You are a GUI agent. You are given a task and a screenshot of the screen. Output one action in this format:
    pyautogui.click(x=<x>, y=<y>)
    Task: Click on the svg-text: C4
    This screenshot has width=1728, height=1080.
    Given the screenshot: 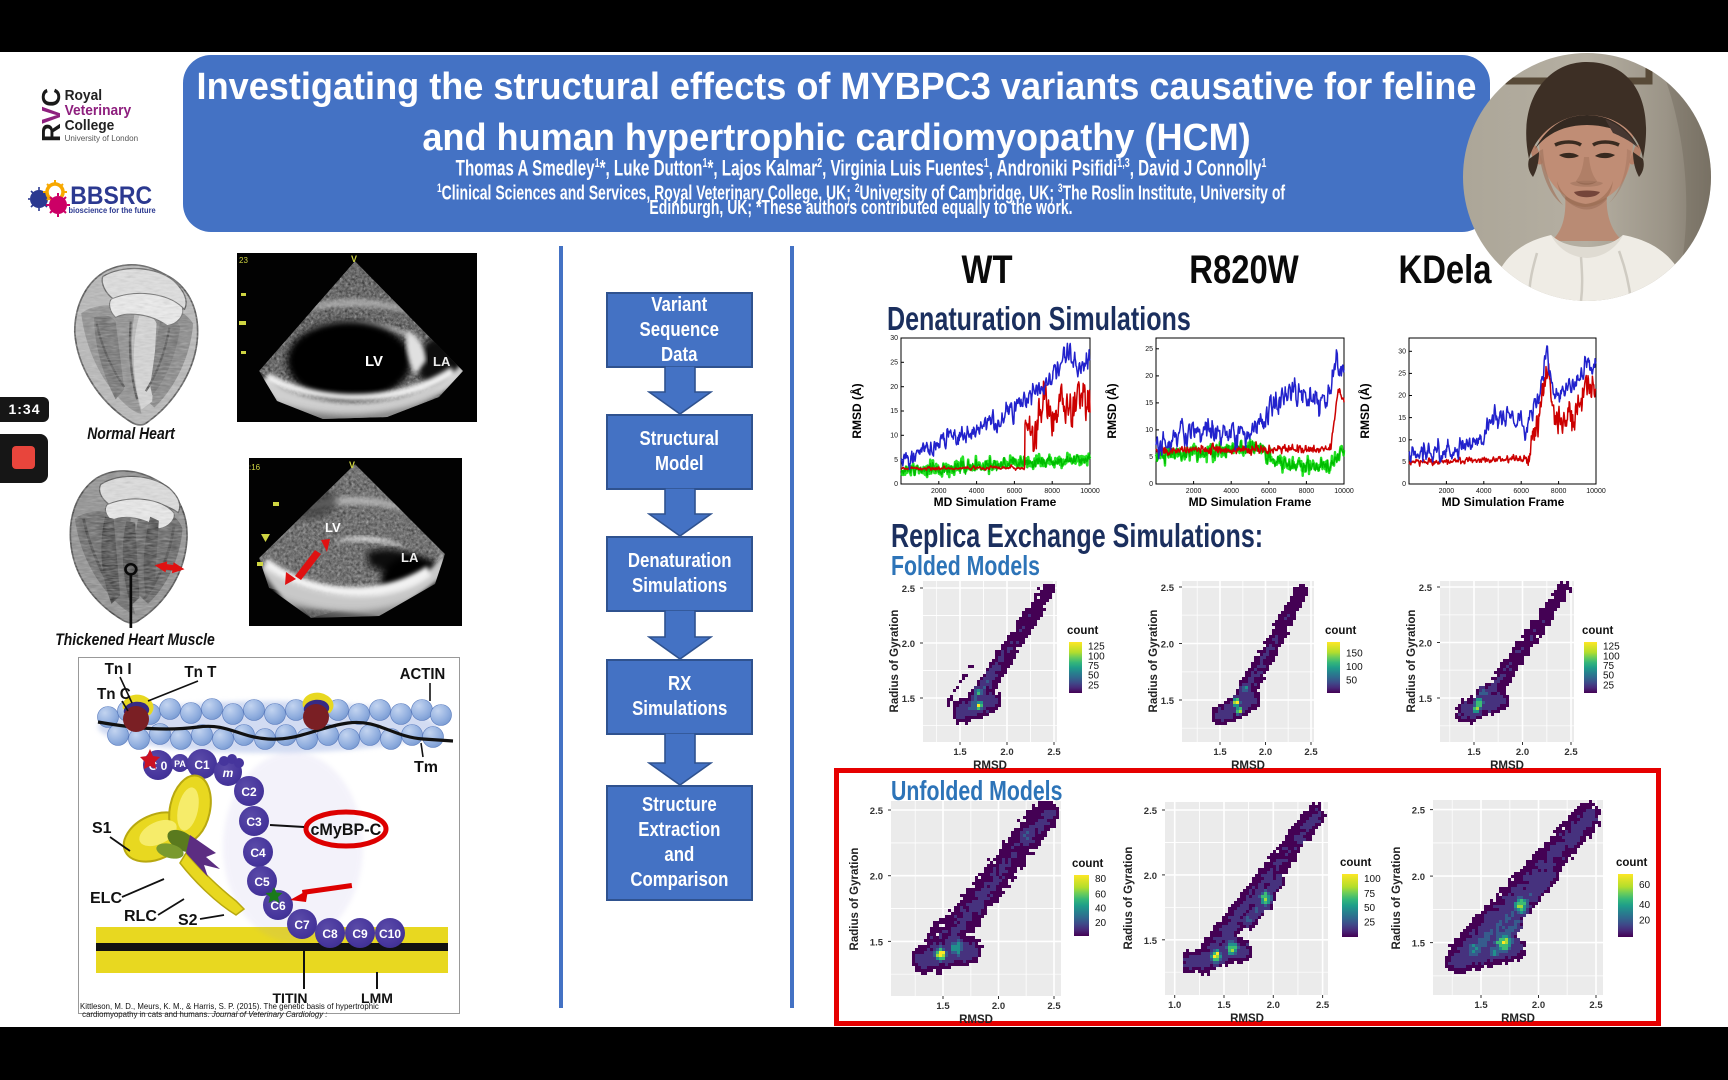 What is the action you would take?
    pyautogui.click(x=258, y=853)
    